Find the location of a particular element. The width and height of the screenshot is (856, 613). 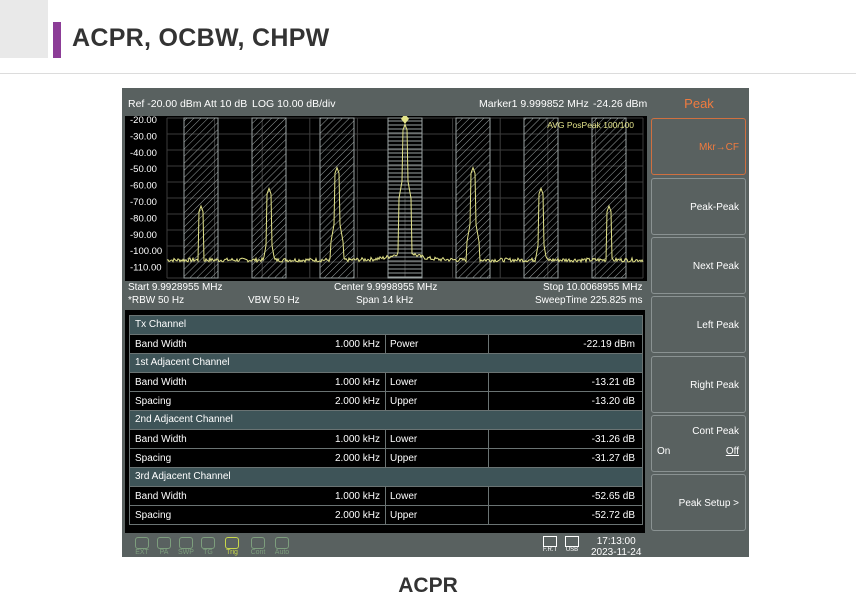

y-tick-label: -90.00 is located at coordinates (143, 235).